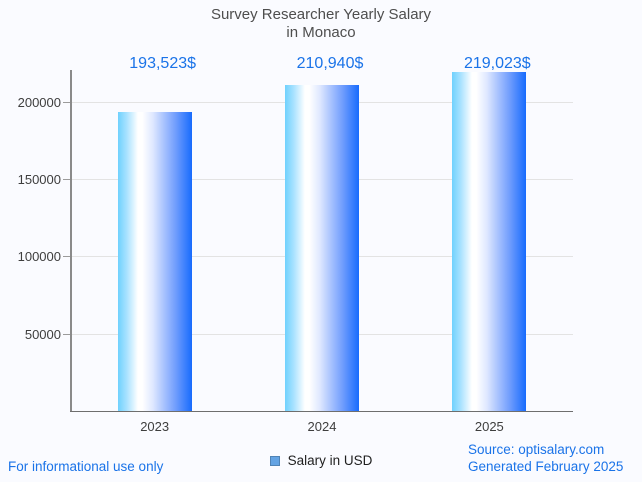  I want to click on y-axis-label: 200000, so click(39, 102).